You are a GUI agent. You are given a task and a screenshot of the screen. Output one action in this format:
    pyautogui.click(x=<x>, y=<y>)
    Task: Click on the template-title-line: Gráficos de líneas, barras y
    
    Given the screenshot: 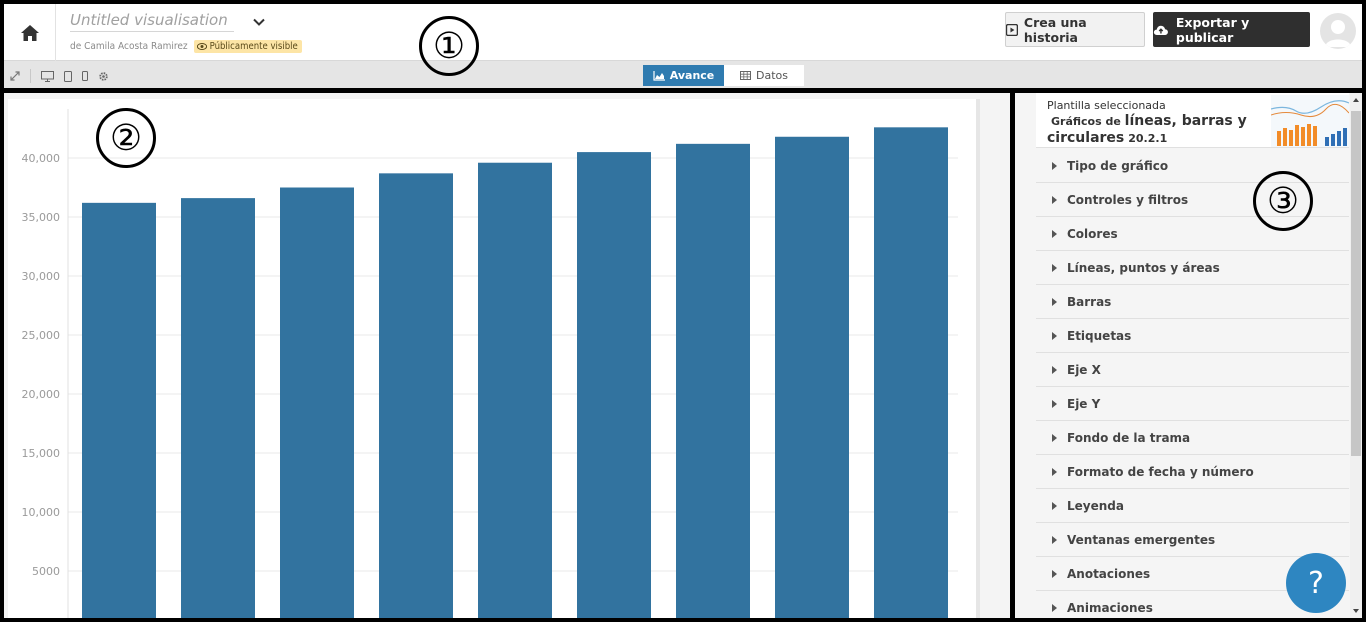 What is the action you would take?
    pyautogui.click(x=1149, y=121)
    